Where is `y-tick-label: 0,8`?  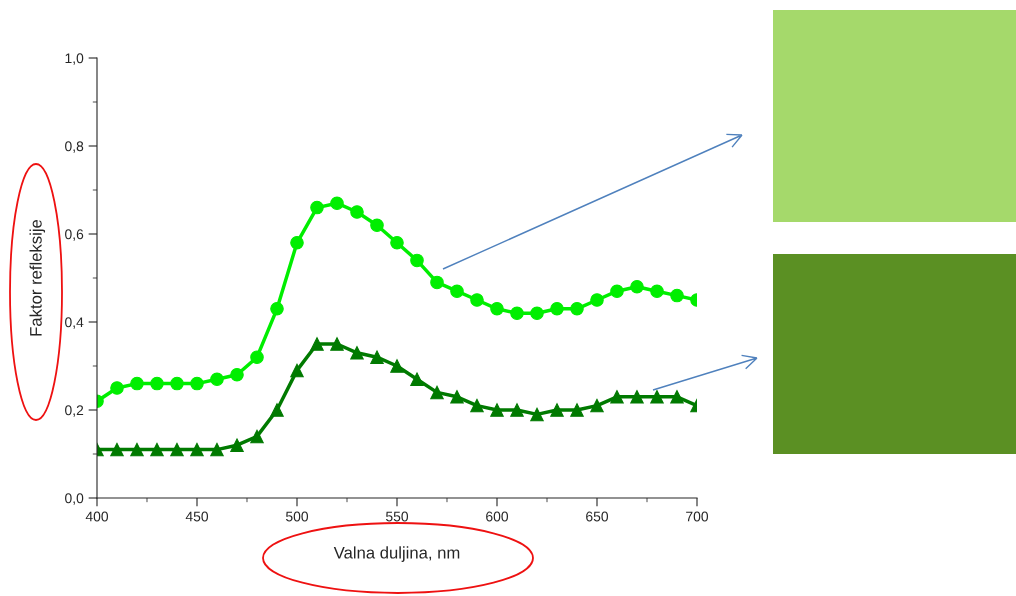 y-tick-label: 0,8 is located at coordinates (74, 147).